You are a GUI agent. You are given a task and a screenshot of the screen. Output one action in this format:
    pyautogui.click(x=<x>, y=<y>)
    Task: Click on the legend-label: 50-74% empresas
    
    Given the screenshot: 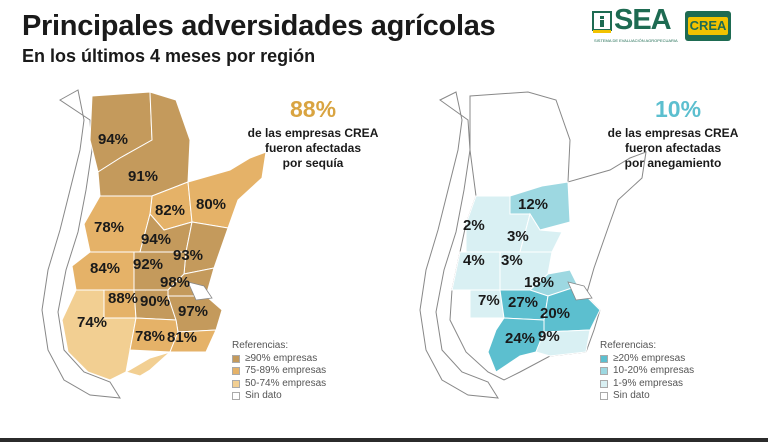 What is the action you would take?
    pyautogui.click(x=286, y=383)
    